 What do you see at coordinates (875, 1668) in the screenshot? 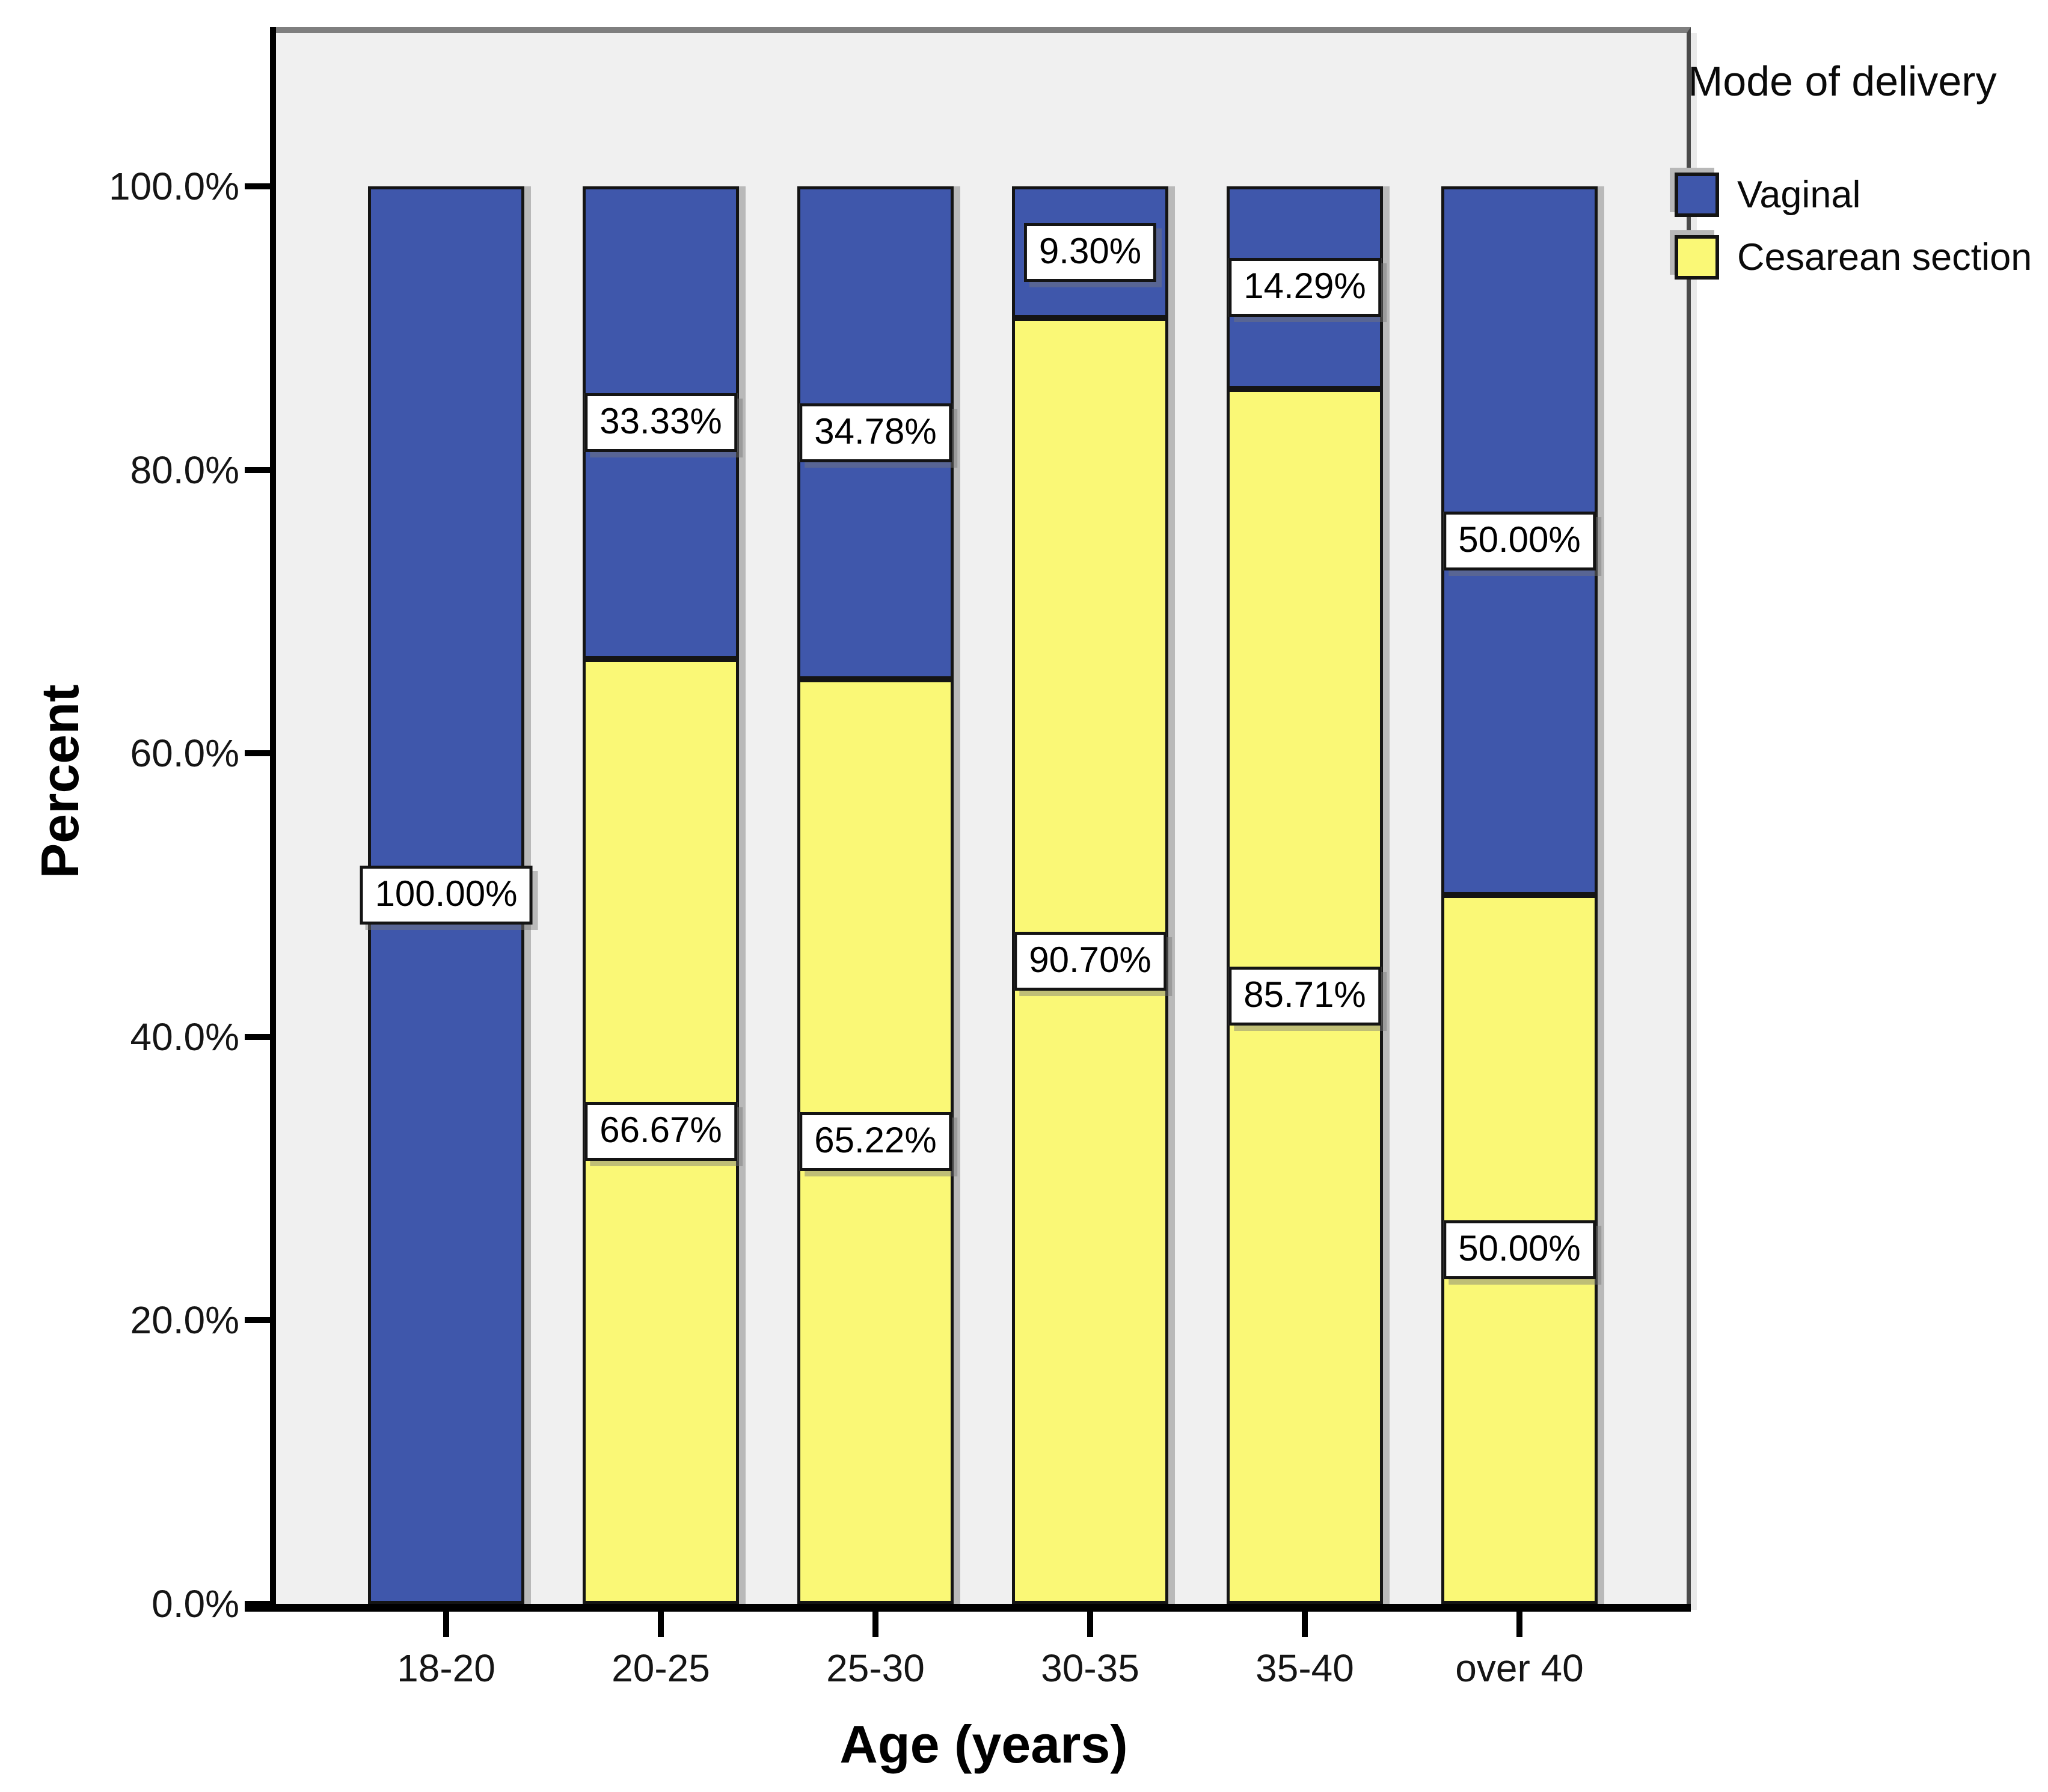
I see `x-tick-label-25-30: 25-30` at bounding box center [875, 1668].